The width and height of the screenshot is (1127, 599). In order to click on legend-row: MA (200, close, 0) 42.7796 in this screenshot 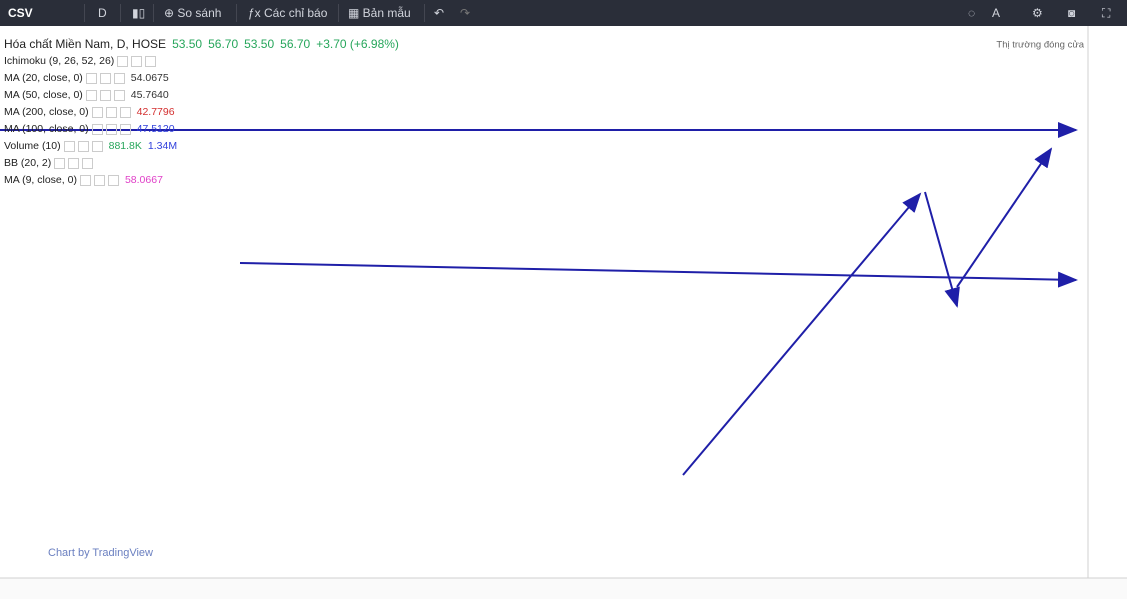, I will do `click(201, 112)`.